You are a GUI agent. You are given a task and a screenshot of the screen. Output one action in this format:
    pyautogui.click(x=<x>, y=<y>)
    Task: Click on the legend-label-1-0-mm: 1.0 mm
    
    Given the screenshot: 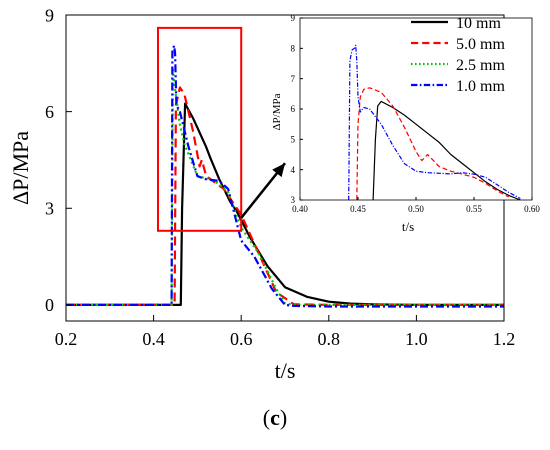 What is the action you would take?
    pyautogui.click(x=480, y=86)
    